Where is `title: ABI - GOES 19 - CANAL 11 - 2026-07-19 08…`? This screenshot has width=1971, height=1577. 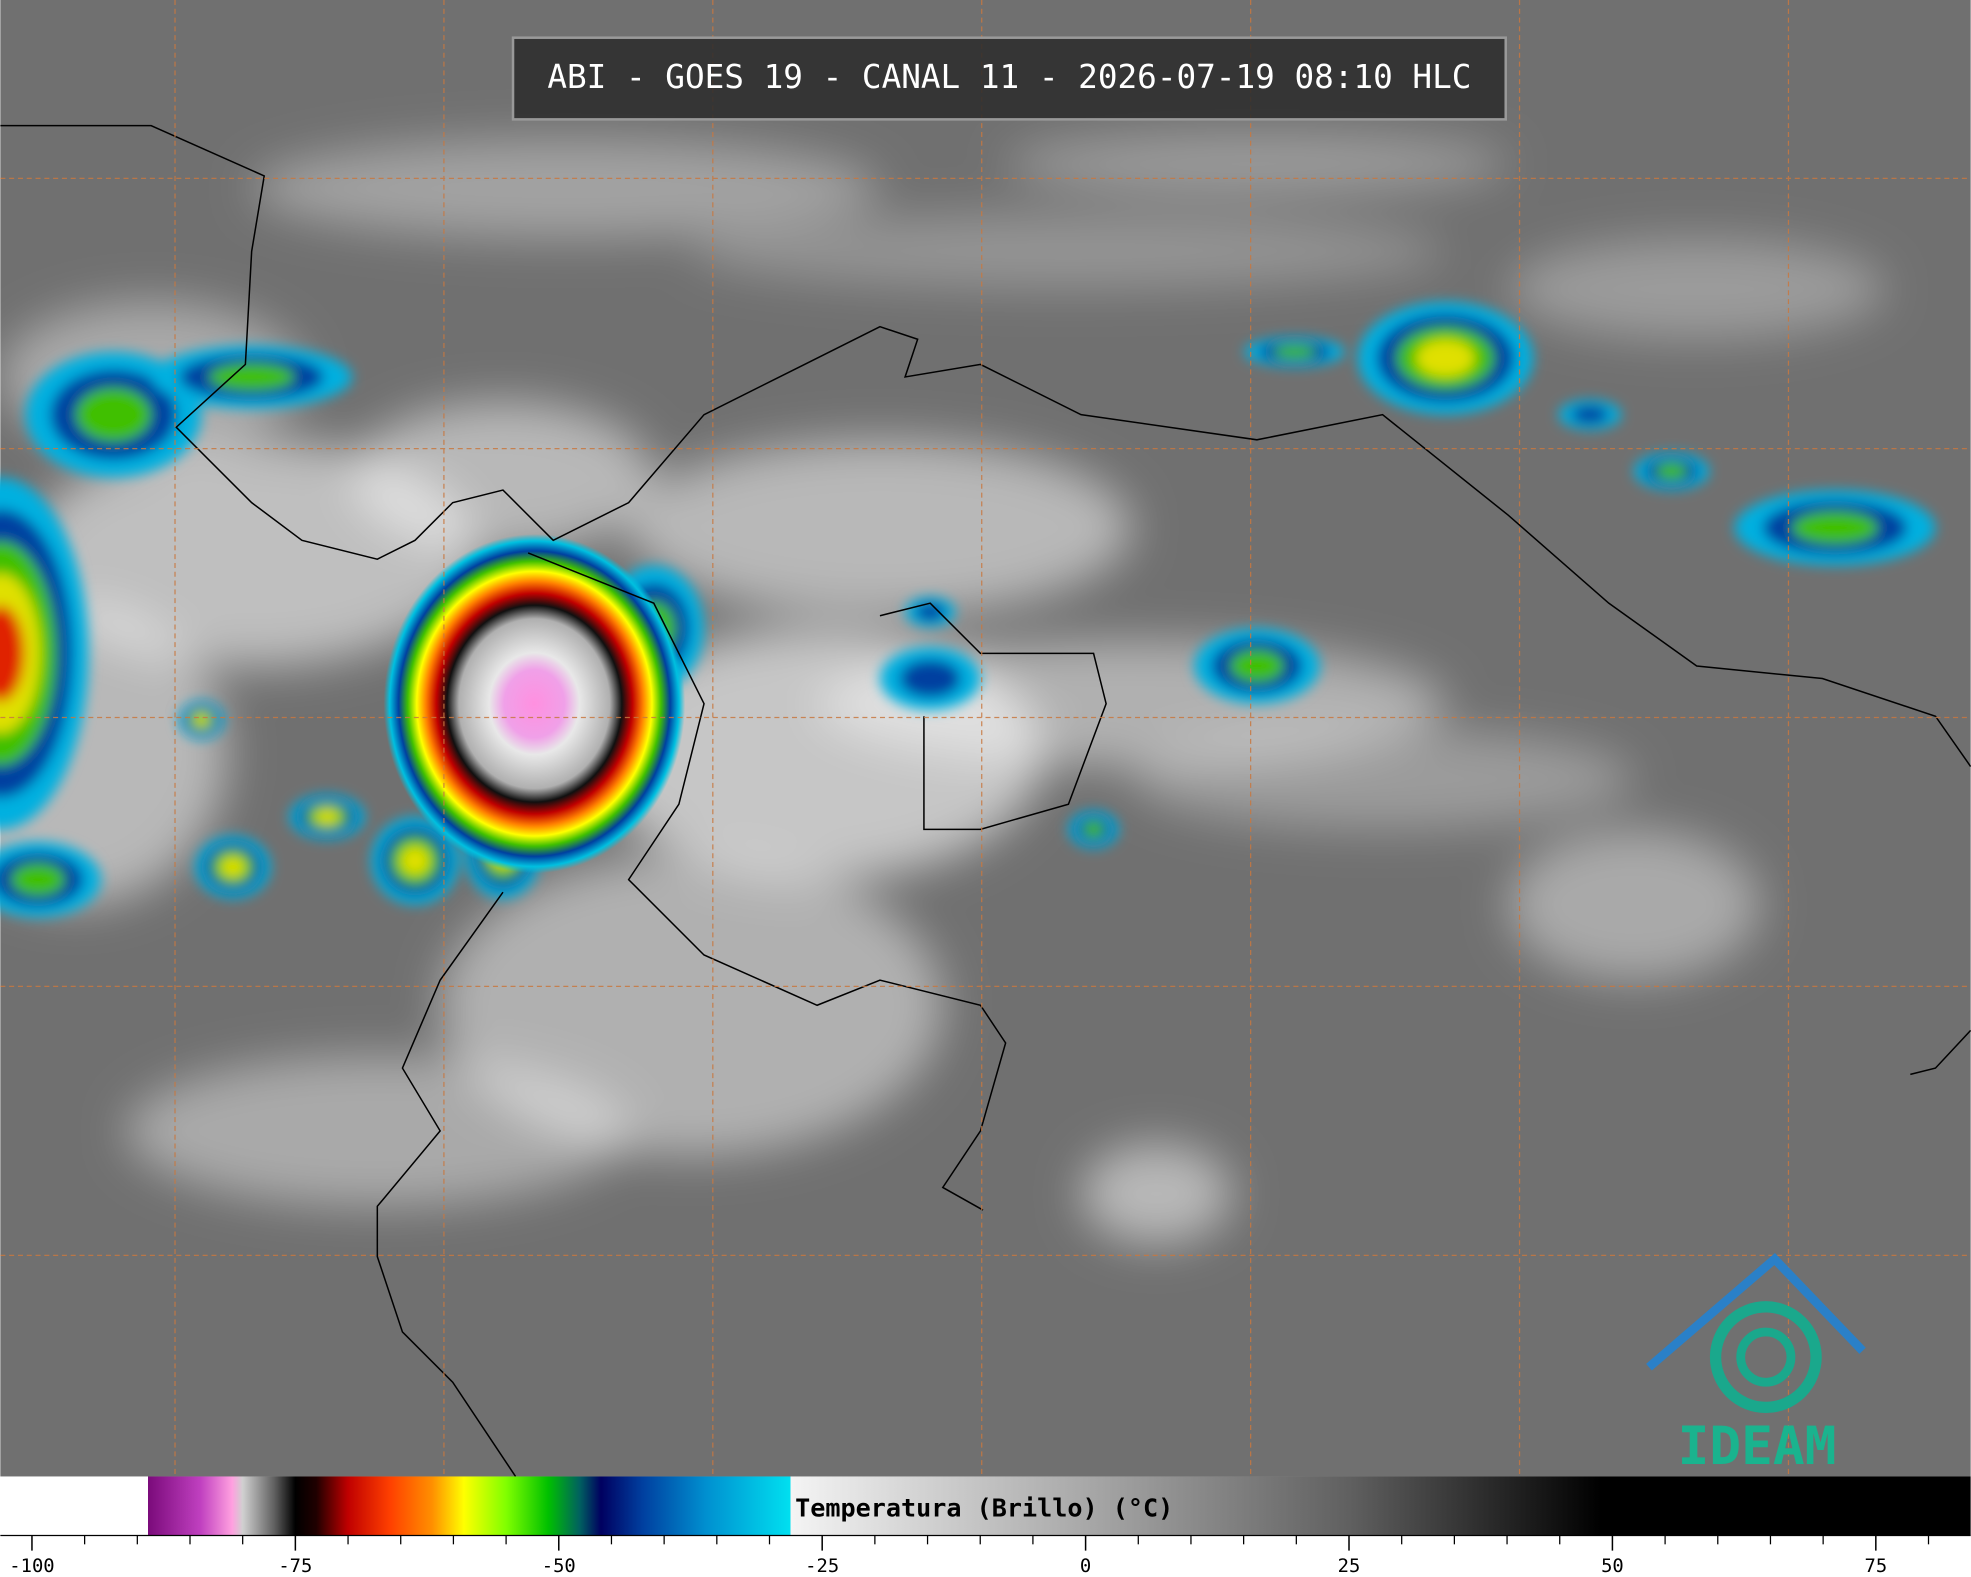
title: ABI - GOES 19 - CANAL 11 - 2026-07-19 08… is located at coordinates (1009, 77).